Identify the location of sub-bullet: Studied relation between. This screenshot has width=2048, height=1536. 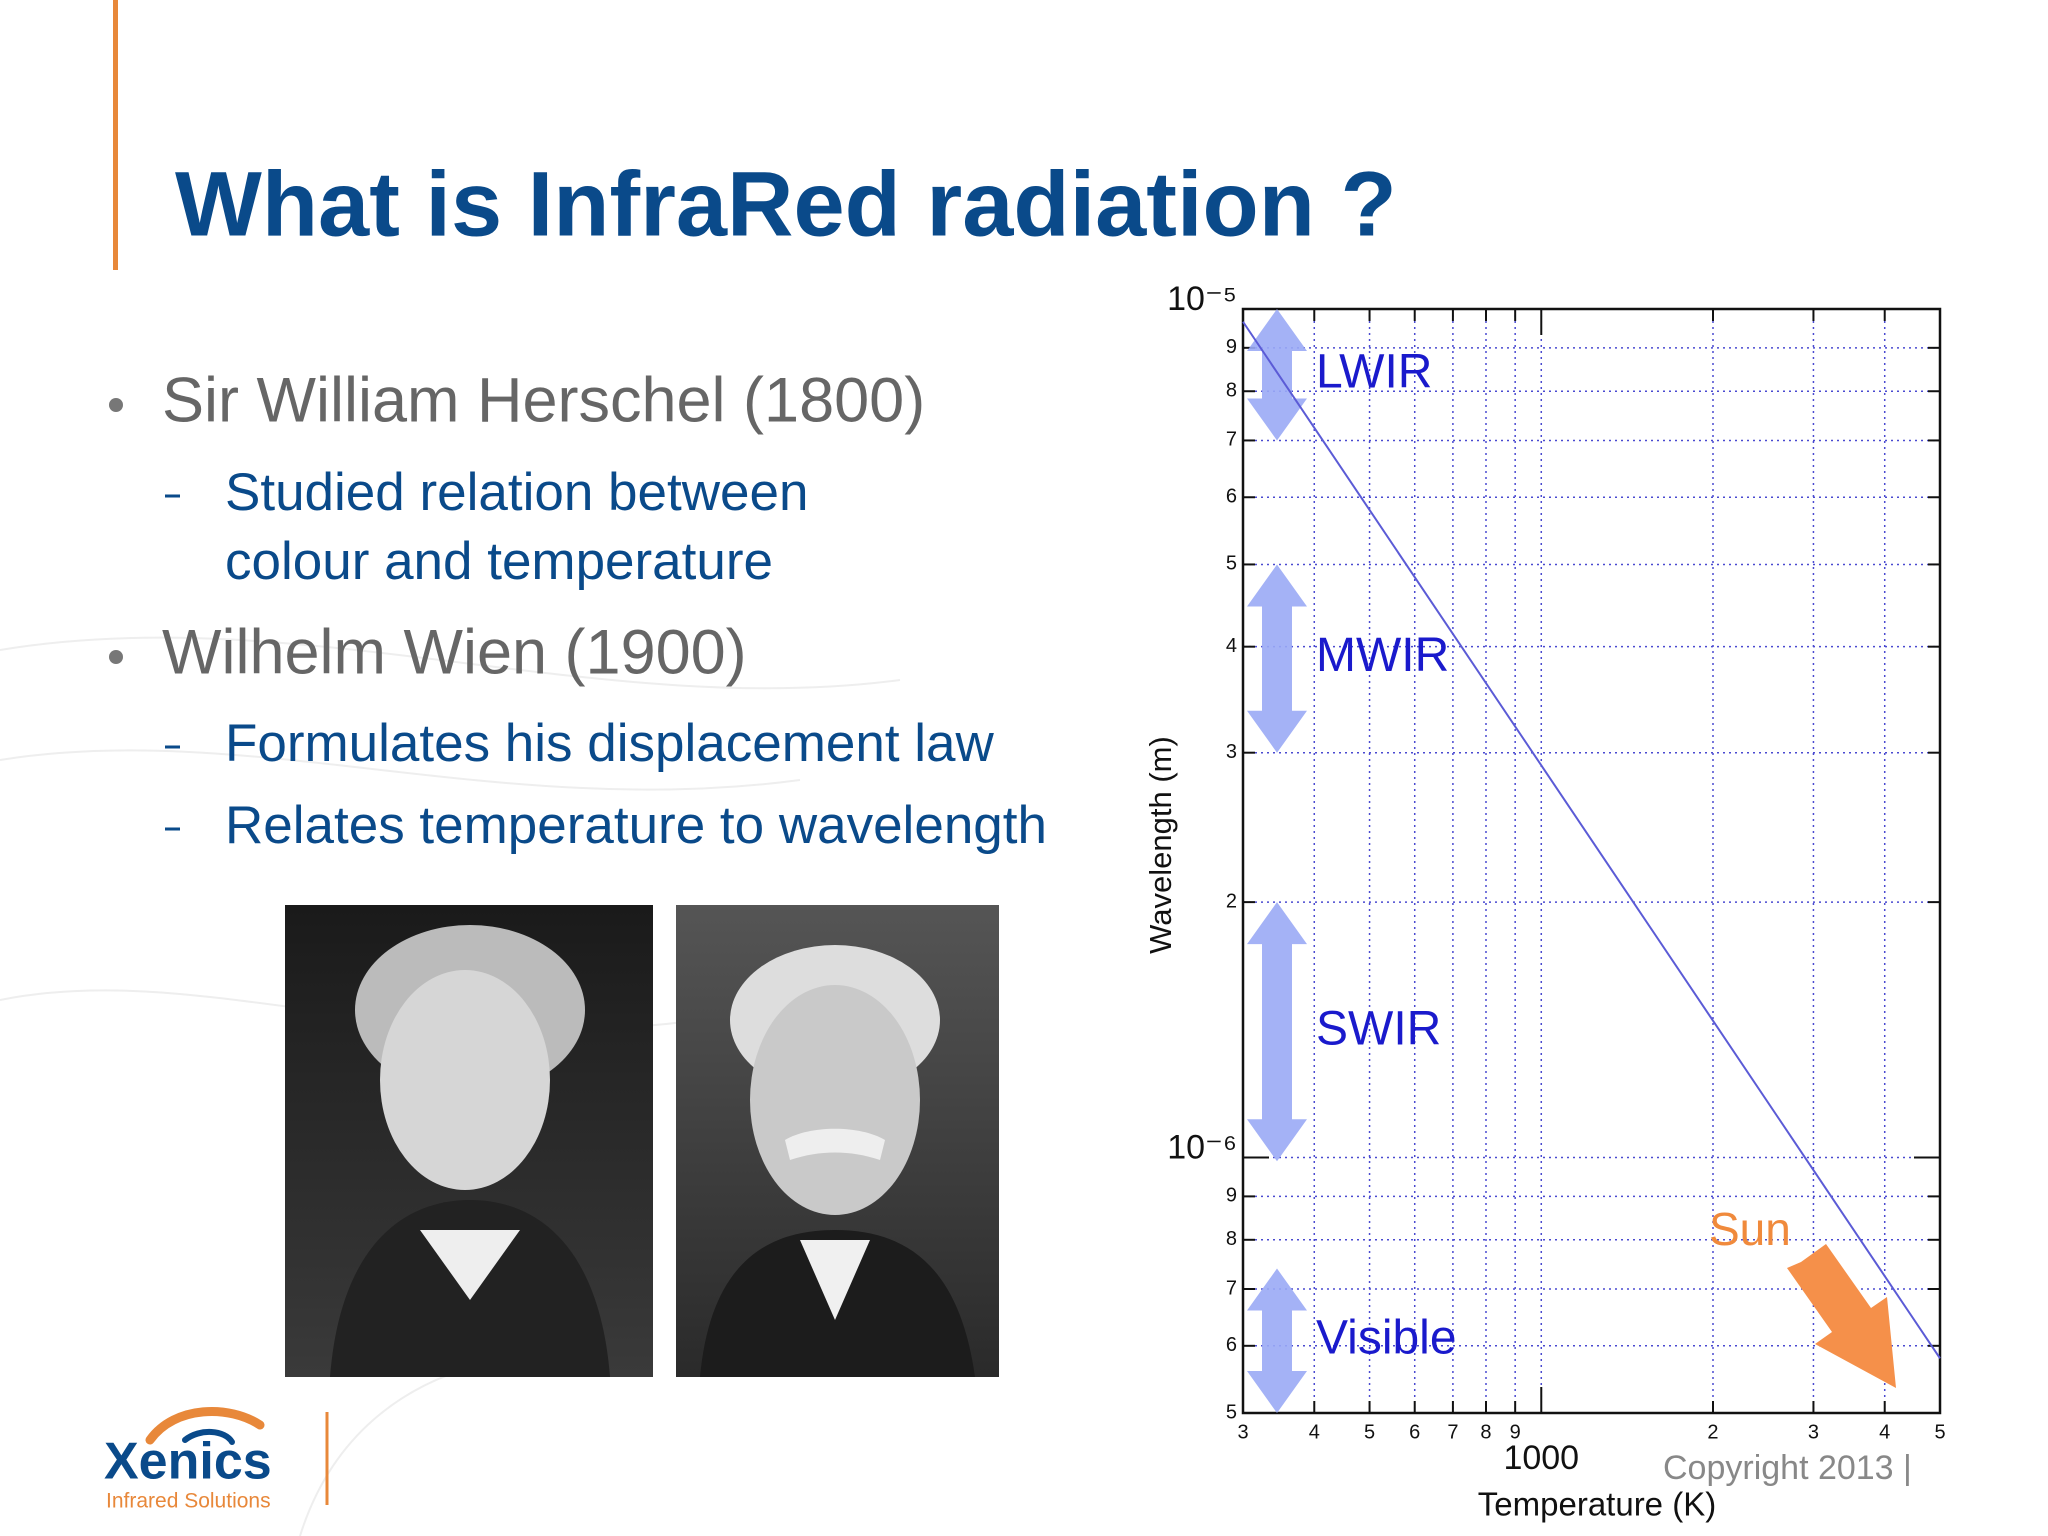
(516, 492).